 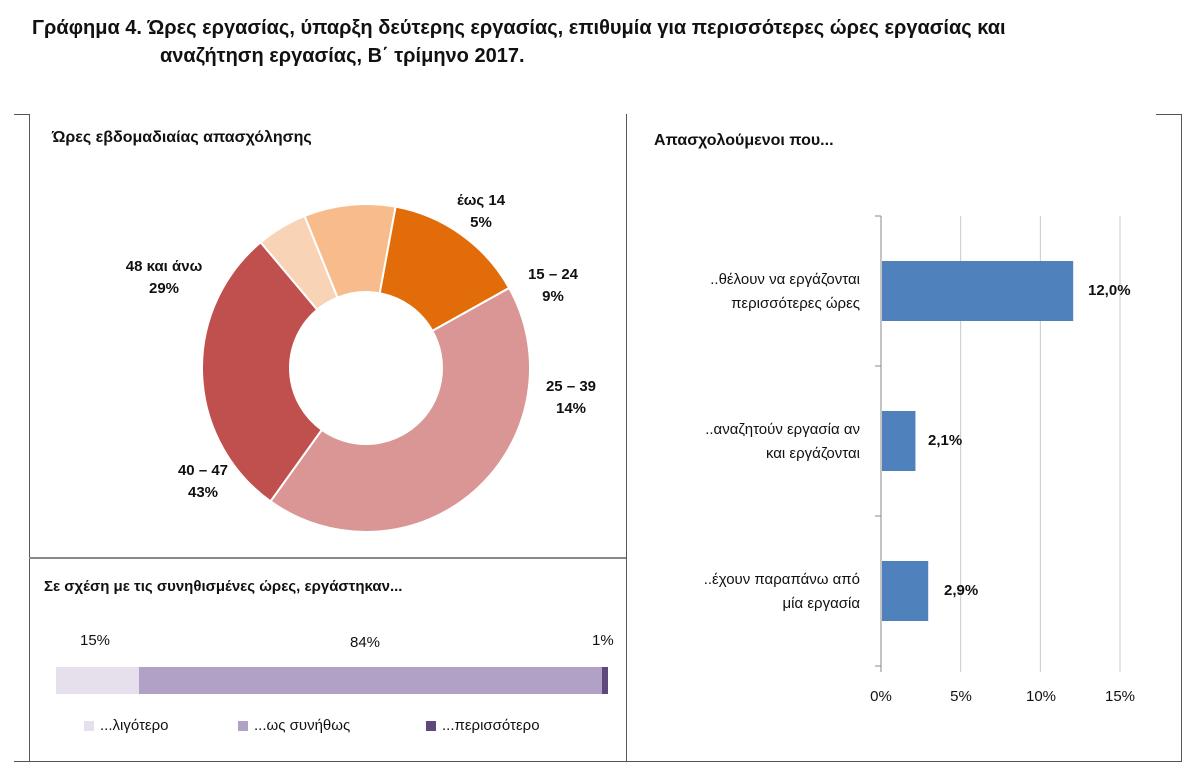 I want to click on donut-label-4-name: 48 και άνω, so click(x=164, y=266).